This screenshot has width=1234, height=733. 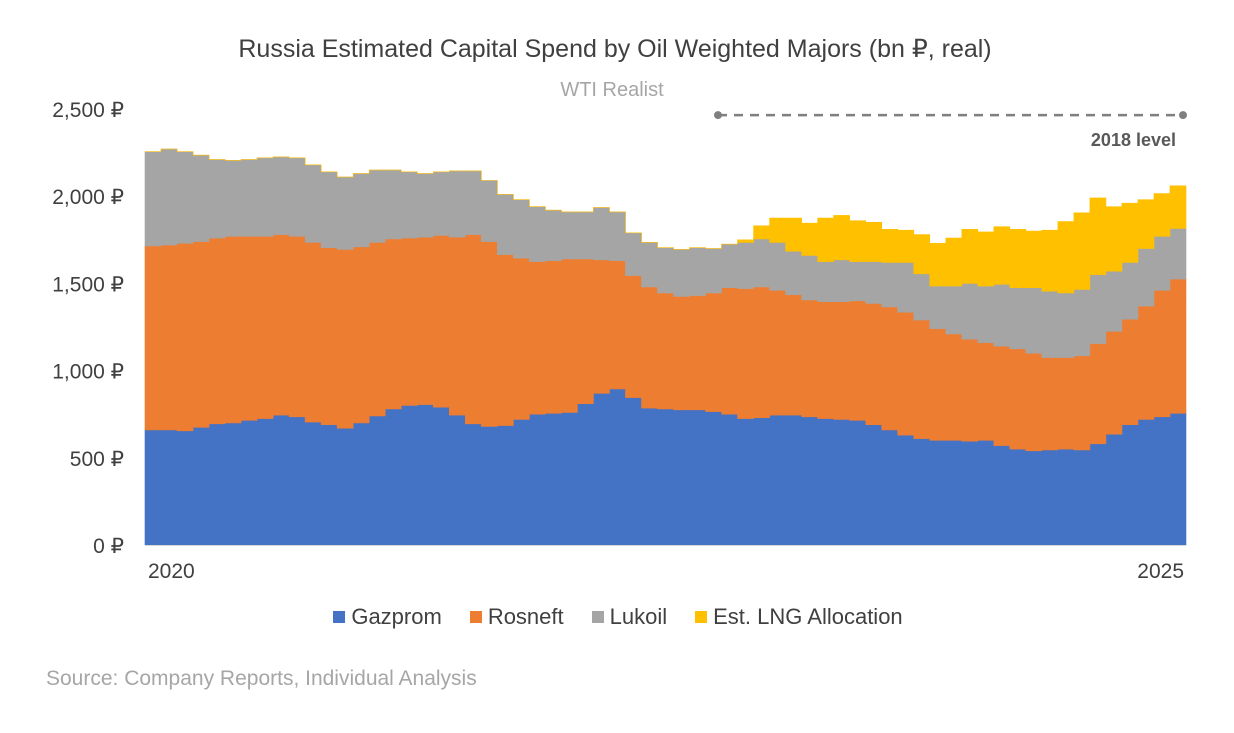 What do you see at coordinates (638, 616) in the screenshot?
I see `legend-label-lukoil: Lukoil` at bounding box center [638, 616].